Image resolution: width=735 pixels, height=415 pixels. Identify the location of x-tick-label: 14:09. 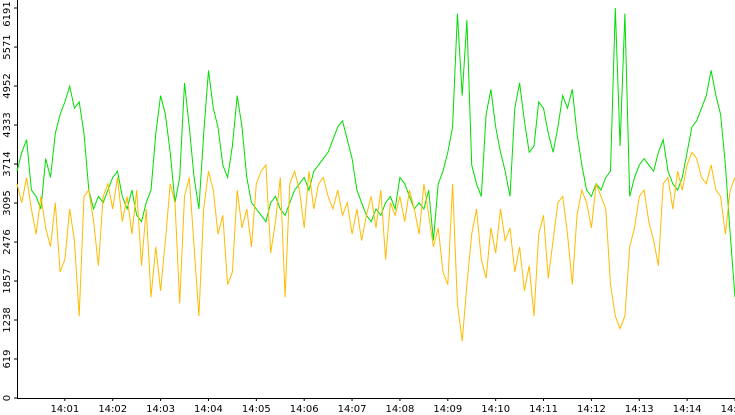
(447, 409).